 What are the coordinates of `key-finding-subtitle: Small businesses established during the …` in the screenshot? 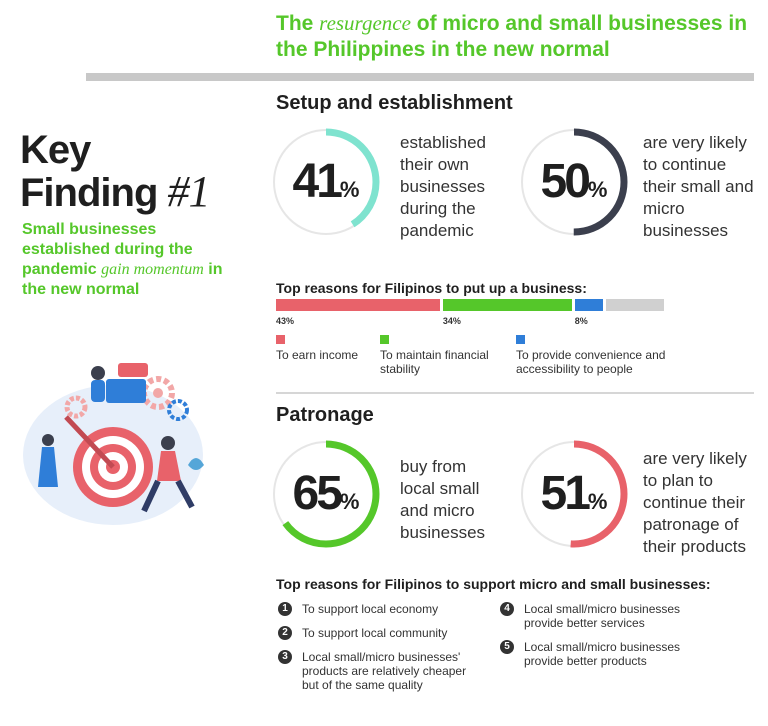 It's located at (127, 260).